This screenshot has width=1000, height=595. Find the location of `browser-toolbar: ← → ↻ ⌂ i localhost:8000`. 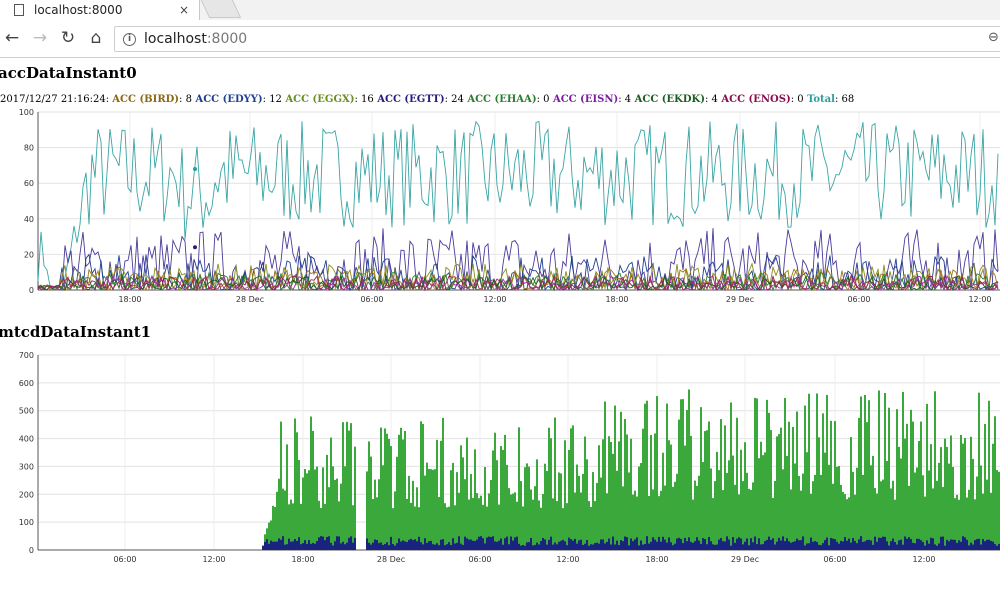

browser-toolbar: ← → ↻ ⌂ i localhost:8000 is located at coordinates (500, 39).